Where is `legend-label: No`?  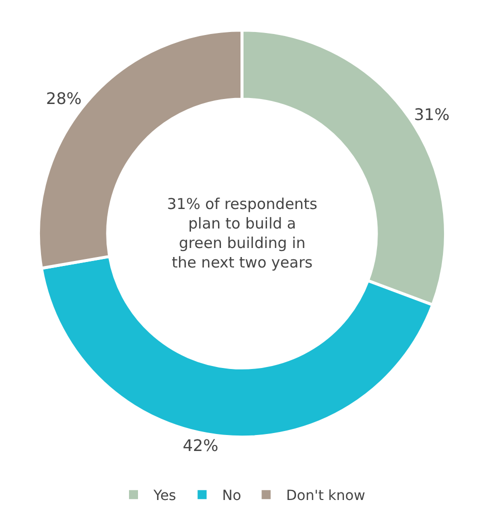 legend-label: No is located at coordinates (232, 496).